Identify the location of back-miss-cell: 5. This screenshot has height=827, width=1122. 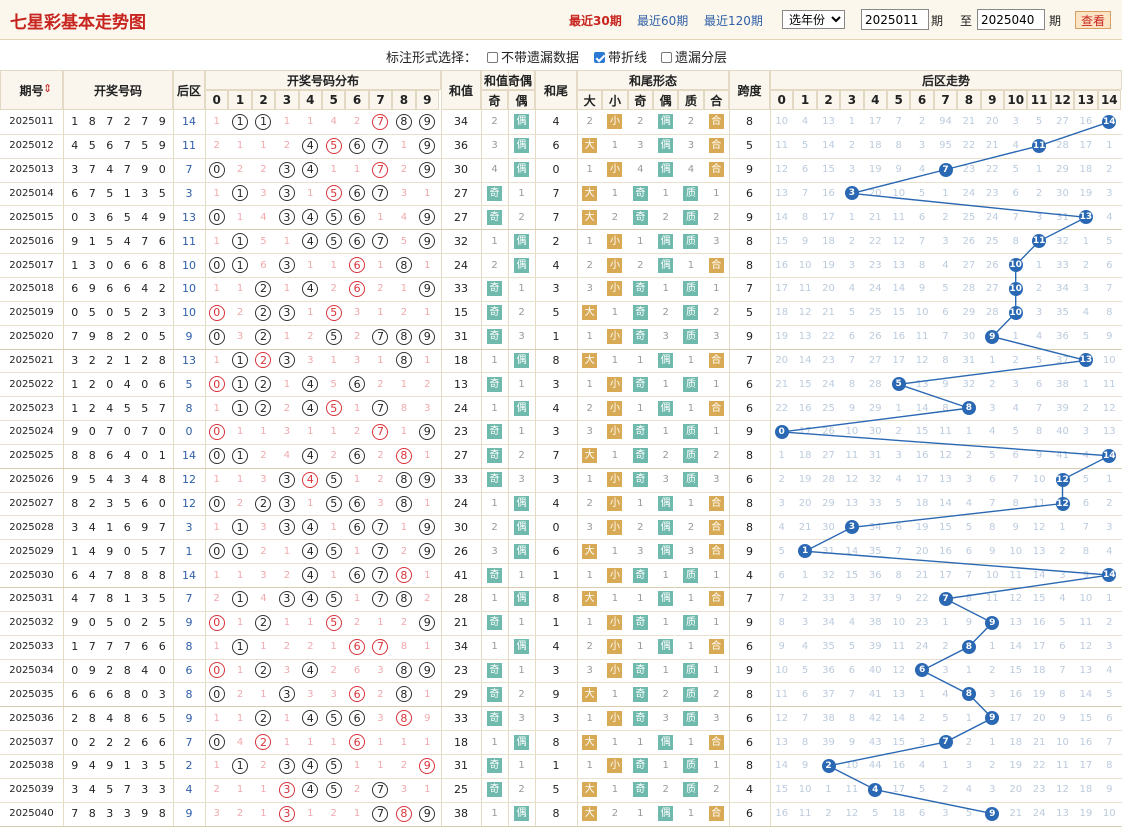
(1109, 694).